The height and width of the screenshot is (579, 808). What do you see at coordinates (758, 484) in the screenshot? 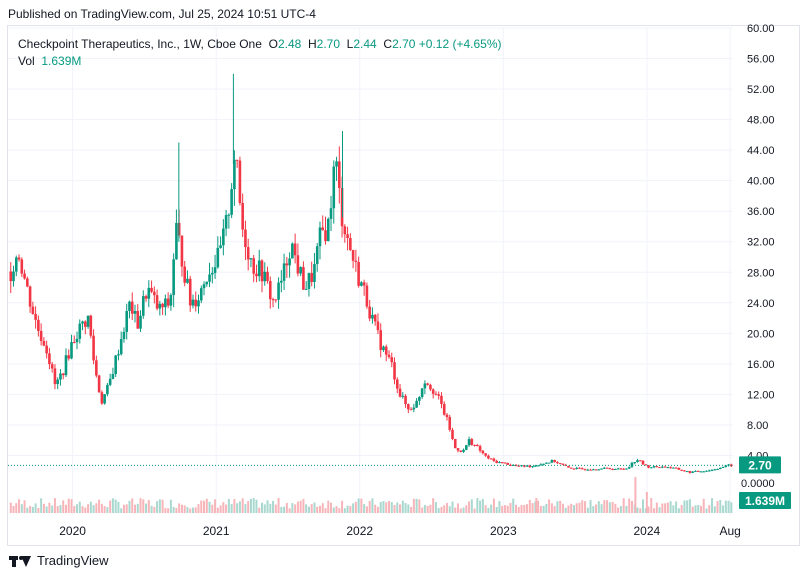
I see `volume-tick-label: 0.0000` at bounding box center [758, 484].